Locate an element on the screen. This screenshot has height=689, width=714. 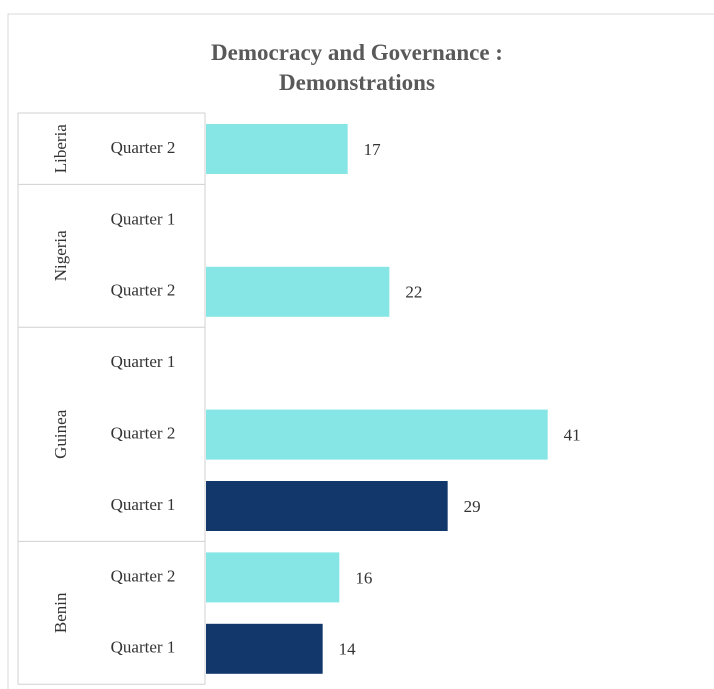
group-label: Liberia is located at coordinates (60, 149).